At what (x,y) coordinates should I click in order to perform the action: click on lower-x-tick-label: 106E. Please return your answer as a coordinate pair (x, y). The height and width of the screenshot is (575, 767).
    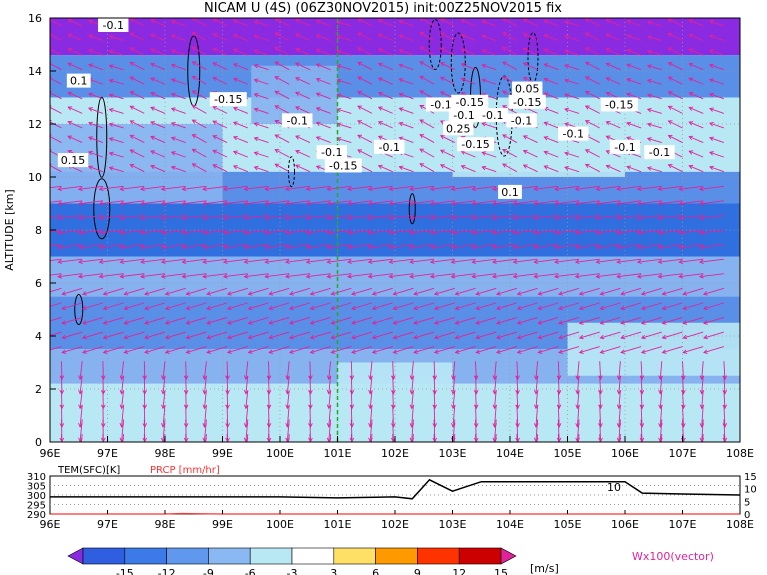
    Looking at the image, I should click on (625, 524).